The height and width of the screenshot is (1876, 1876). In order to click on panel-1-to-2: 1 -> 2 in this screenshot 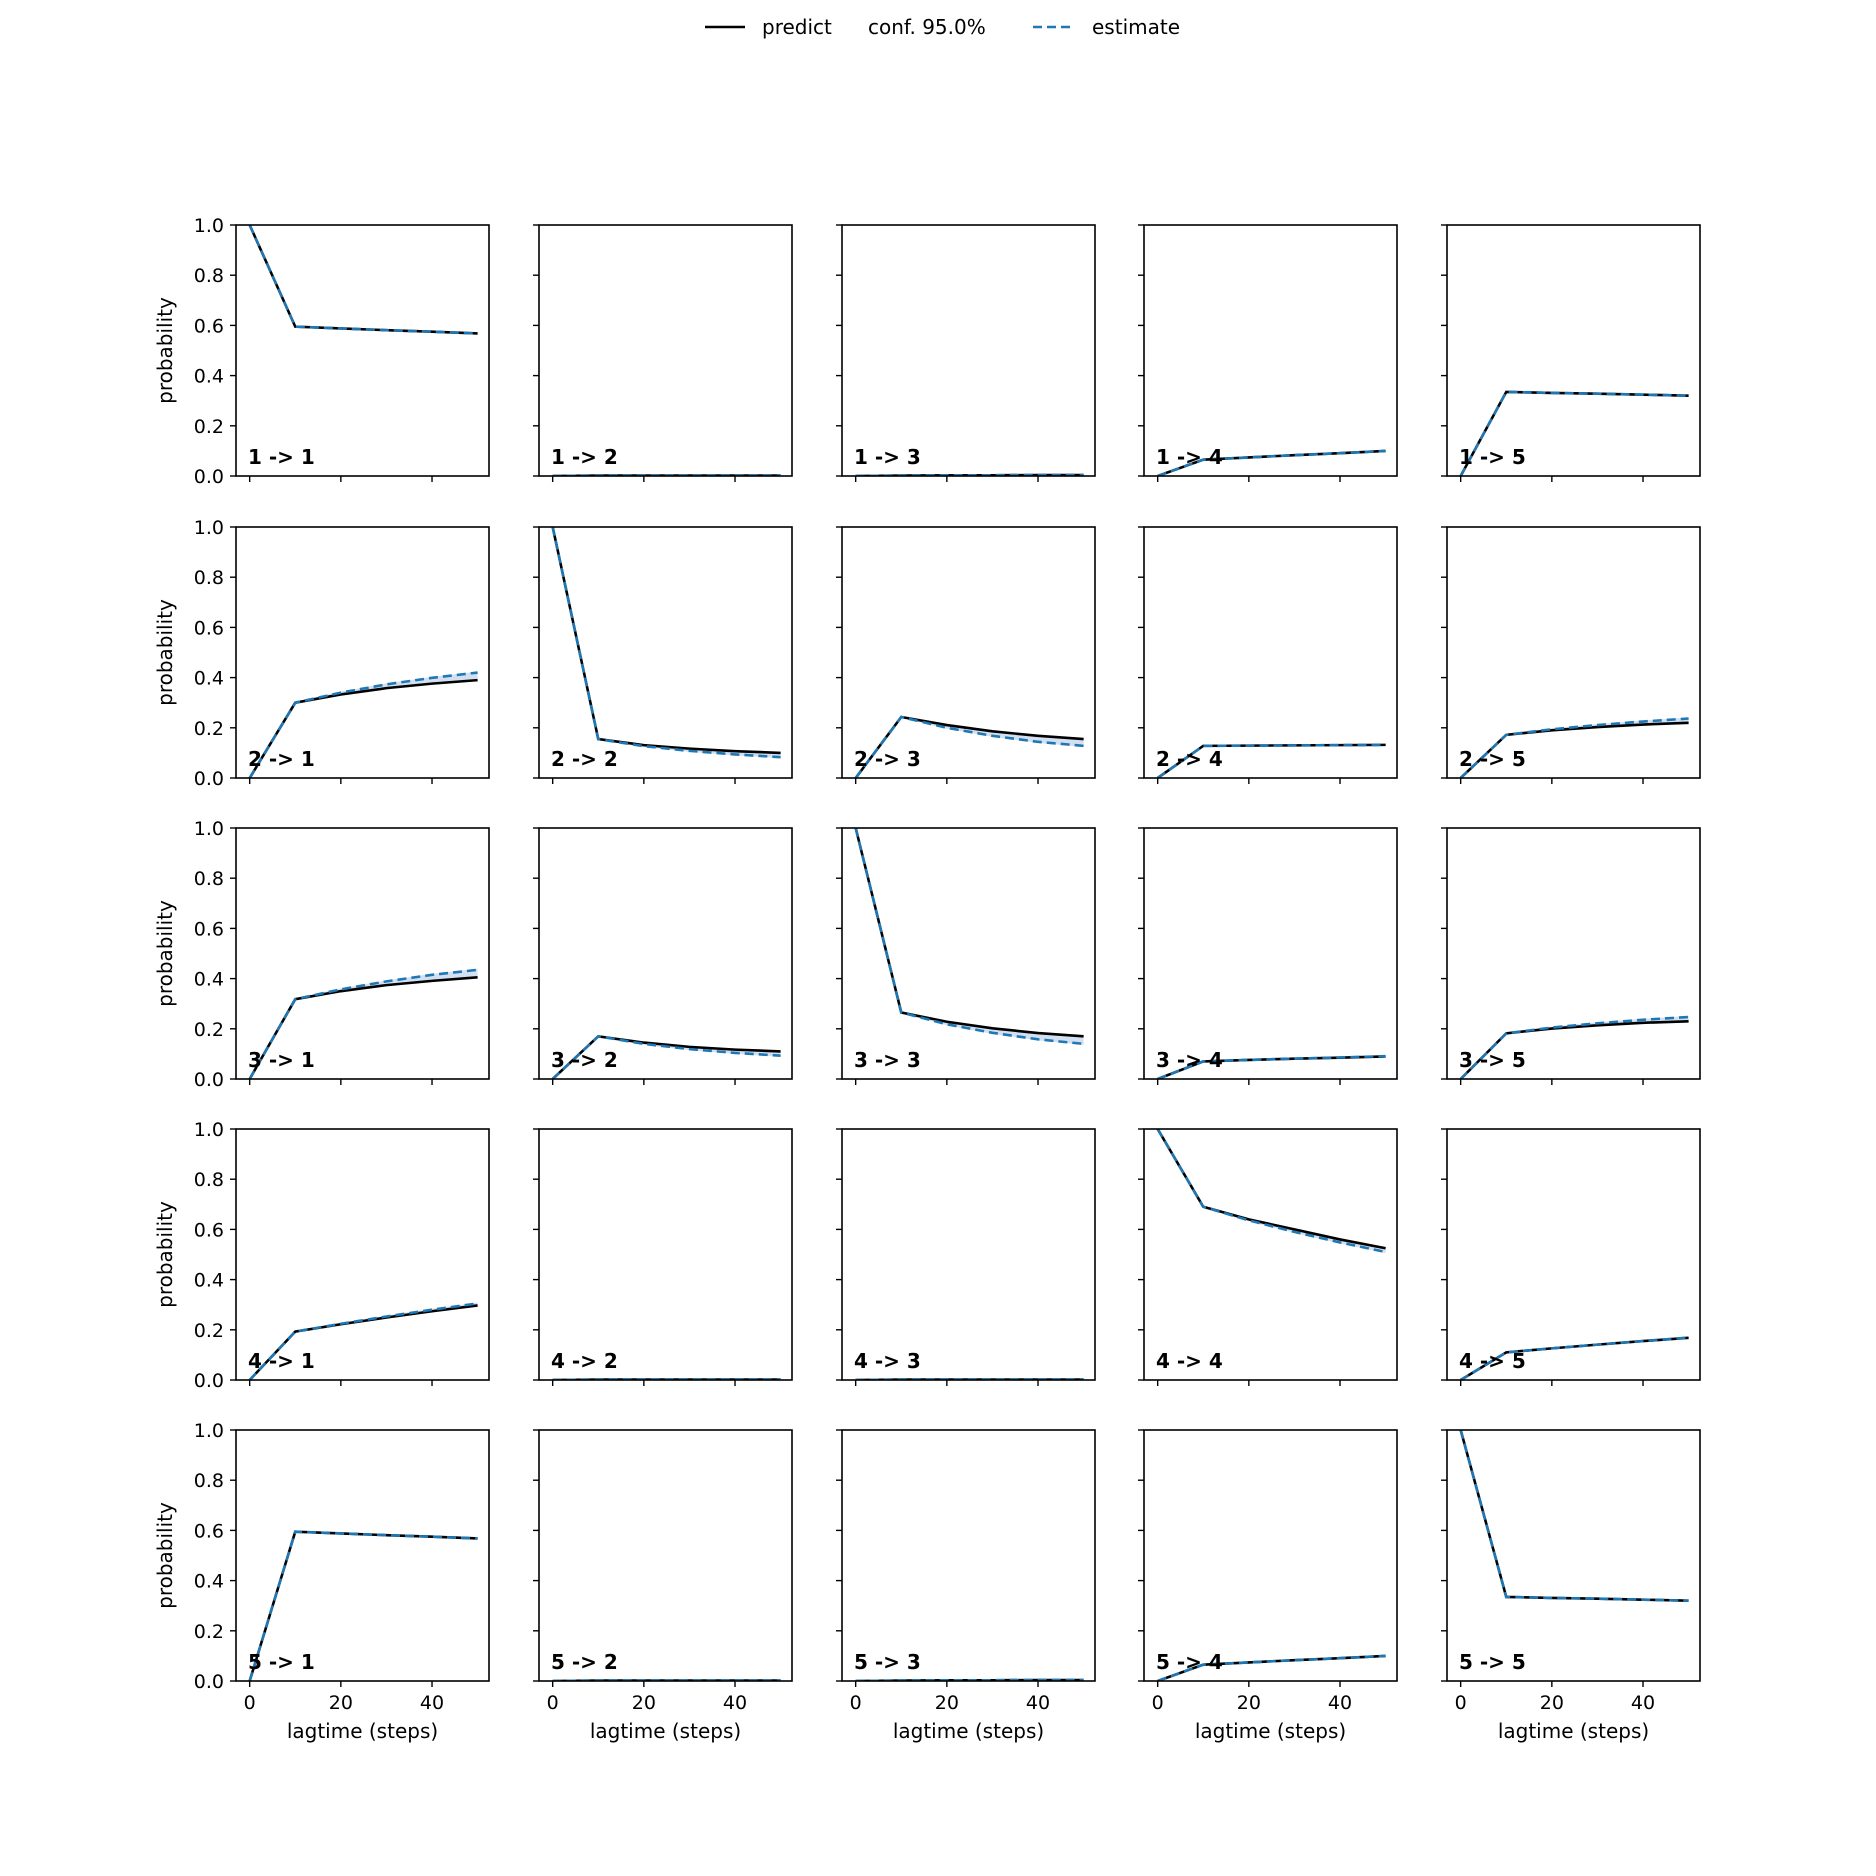, I will do `click(663, 353)`.